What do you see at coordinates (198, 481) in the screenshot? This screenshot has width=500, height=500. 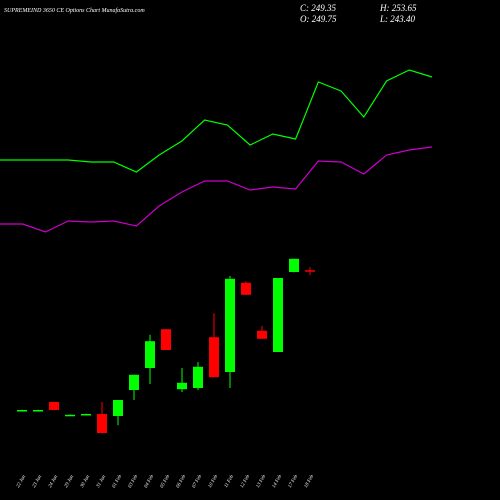 I see `x-tick-label: 07 Feb` at bounding box center [198, 481].